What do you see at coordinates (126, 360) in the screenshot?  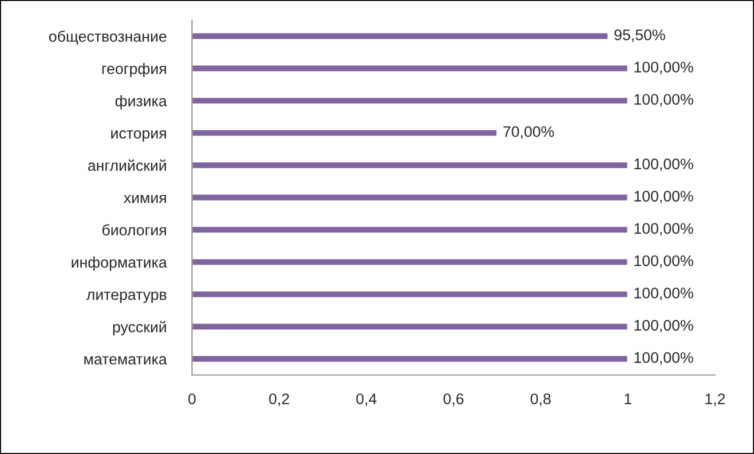 I see `y-tick-label: математика` at bounding box center [126, 360].